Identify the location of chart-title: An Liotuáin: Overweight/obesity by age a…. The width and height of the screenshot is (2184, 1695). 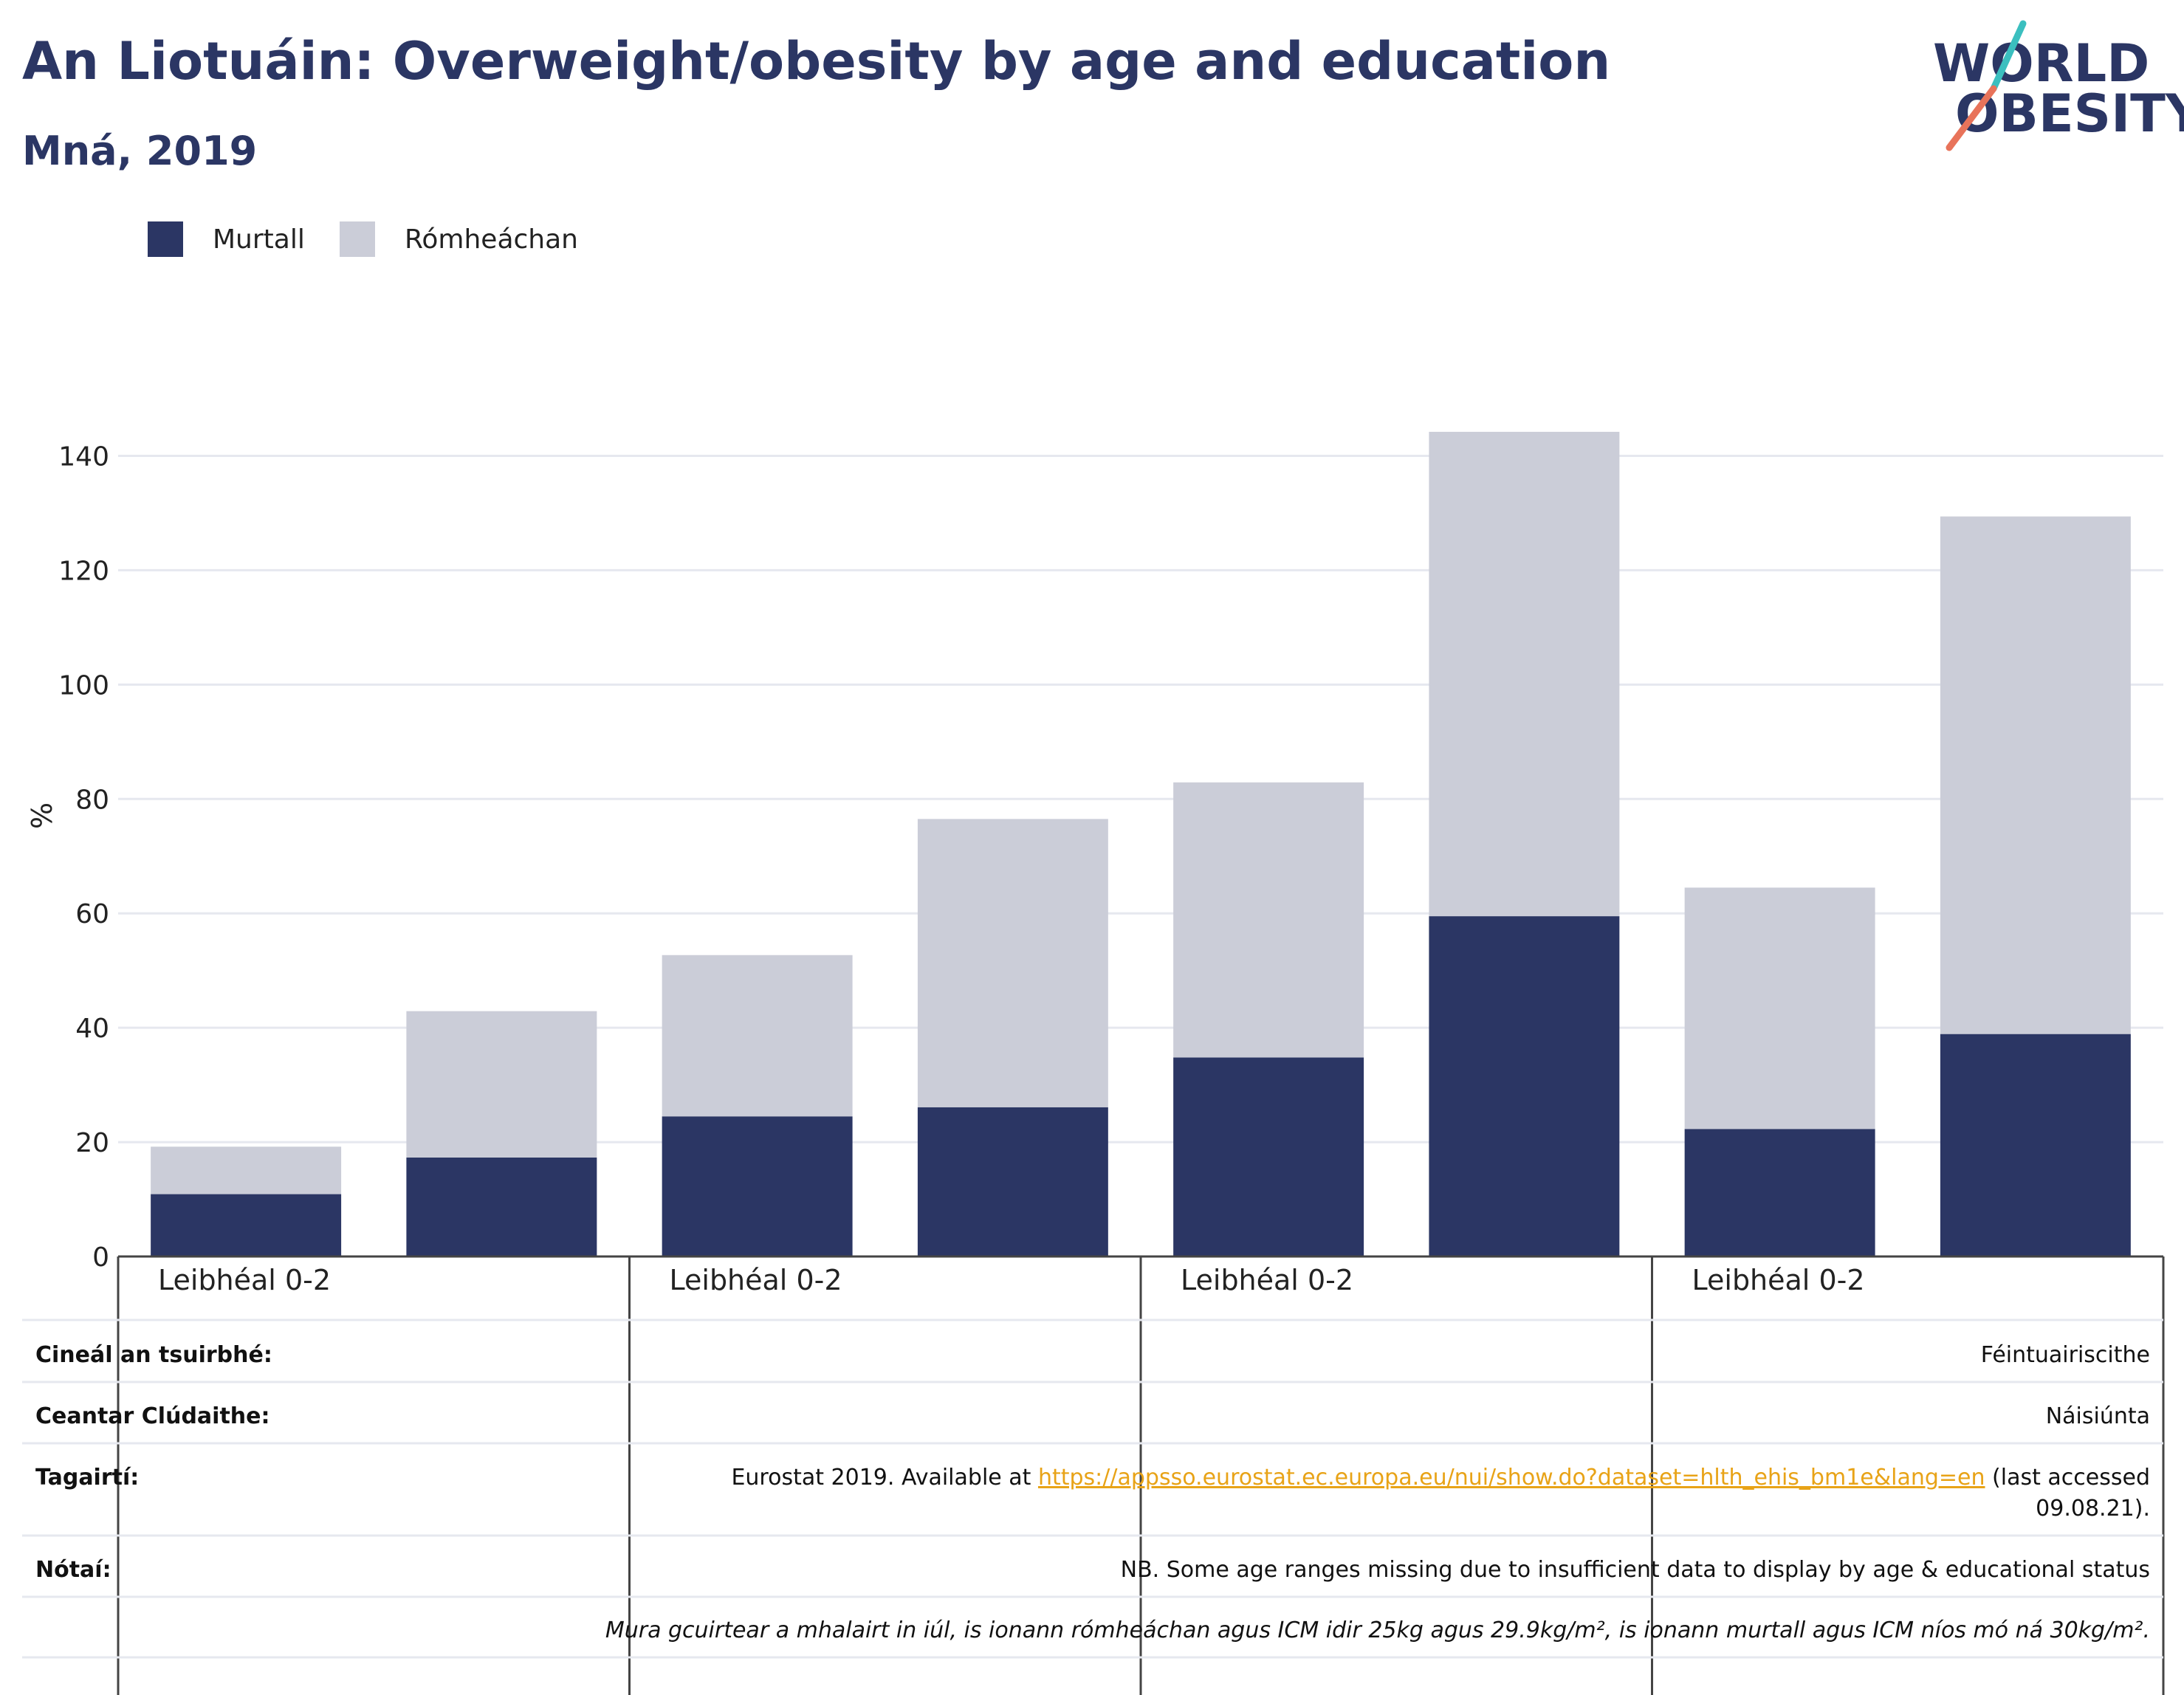
(816, 62).